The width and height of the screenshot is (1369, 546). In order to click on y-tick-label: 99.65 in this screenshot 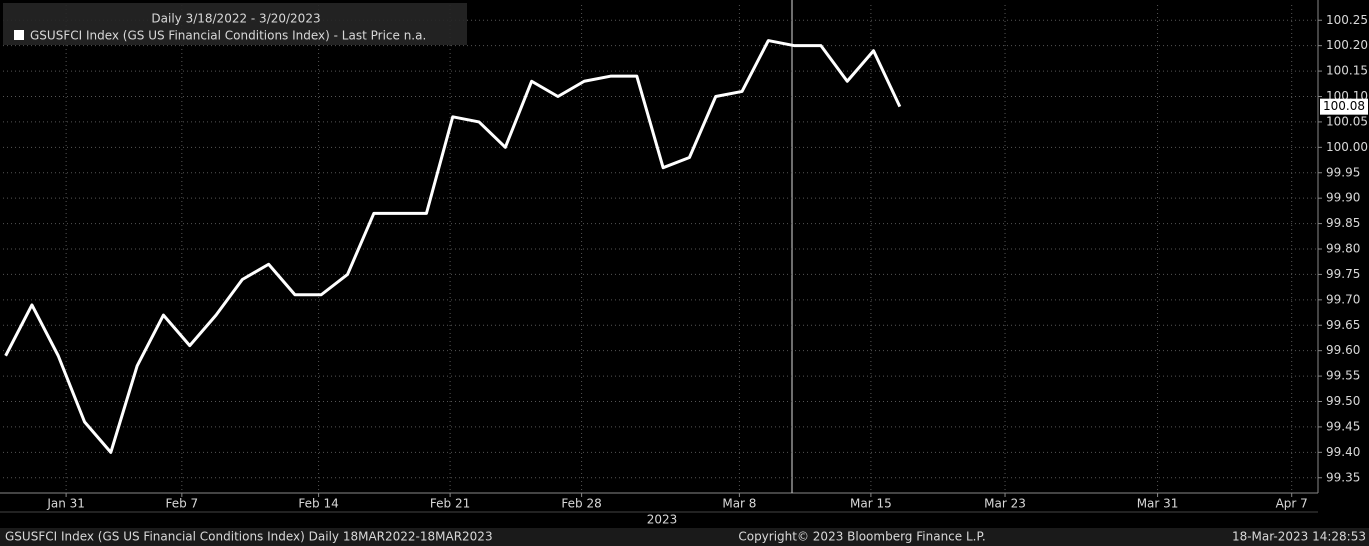, I will do `click(1343, 325)`.